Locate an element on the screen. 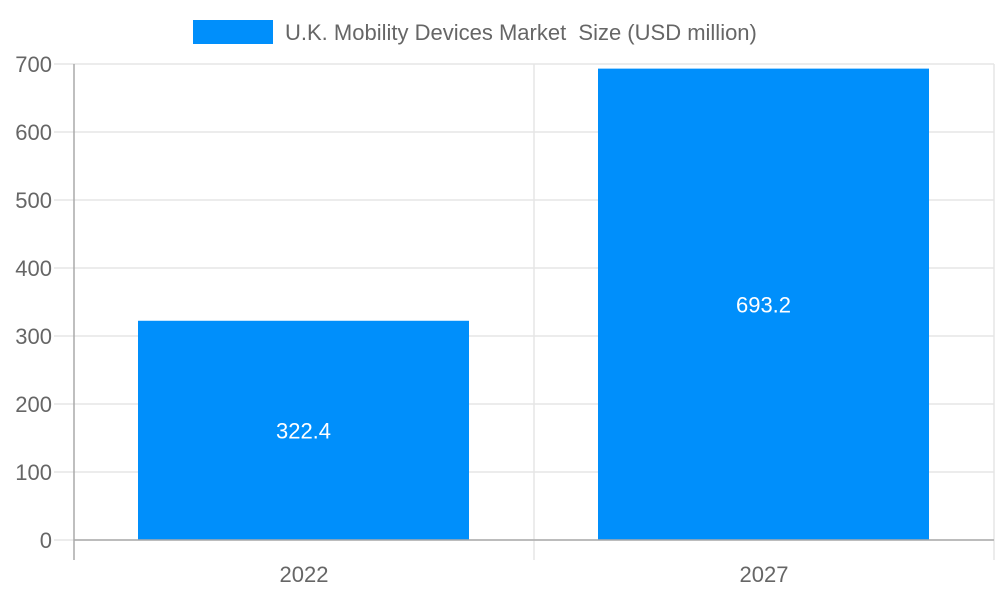  x-tick-label: 2022 is located at coordinates (304, 574).